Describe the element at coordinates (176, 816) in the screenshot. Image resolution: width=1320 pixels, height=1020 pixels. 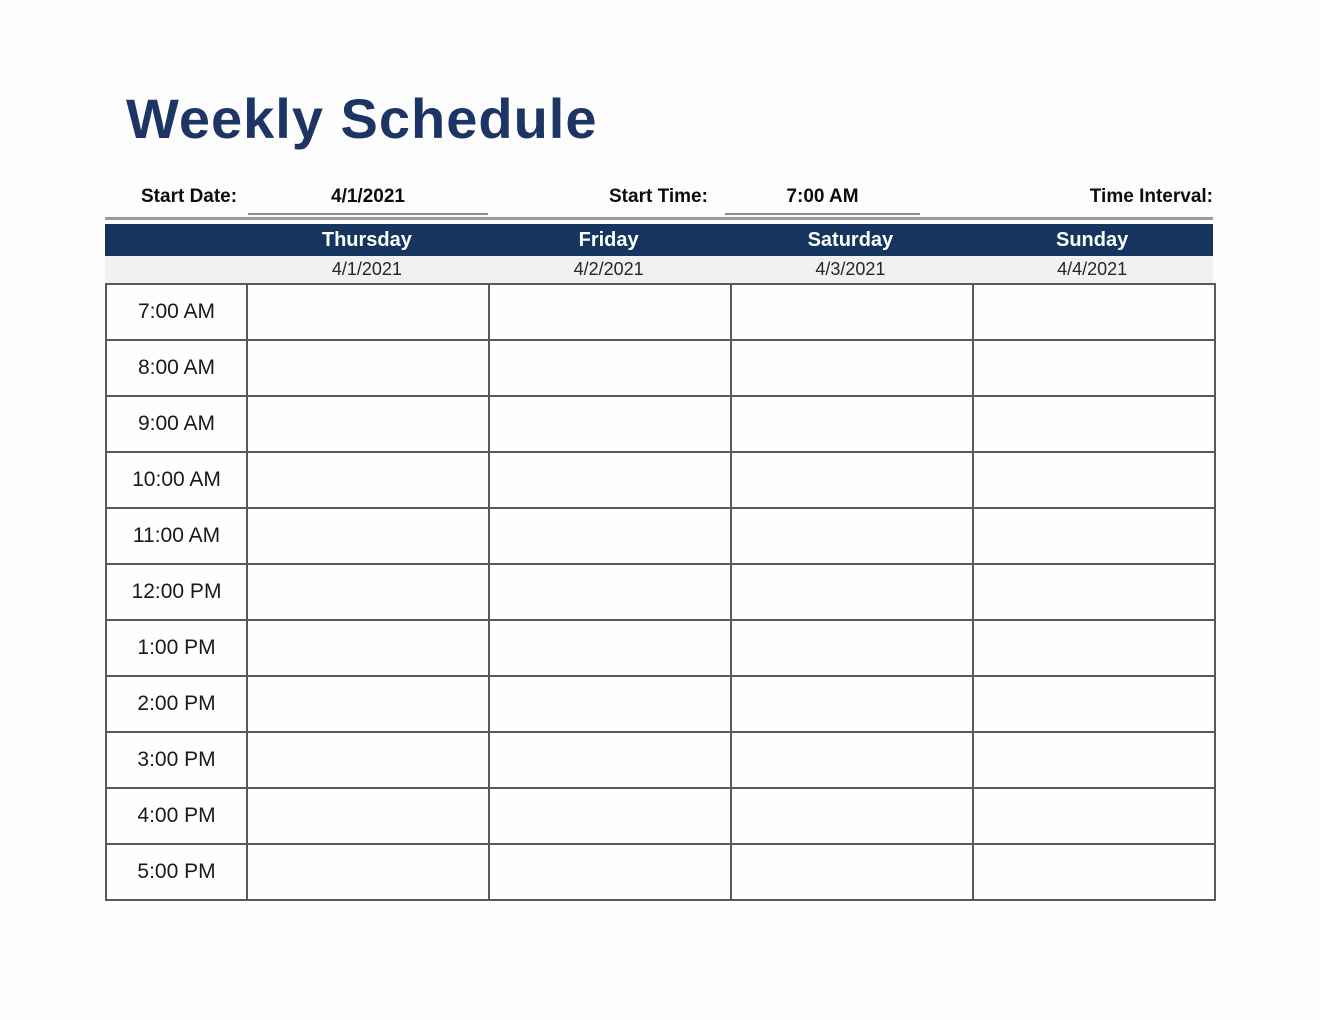
I see `time-label: 4:00 PM` at that location.